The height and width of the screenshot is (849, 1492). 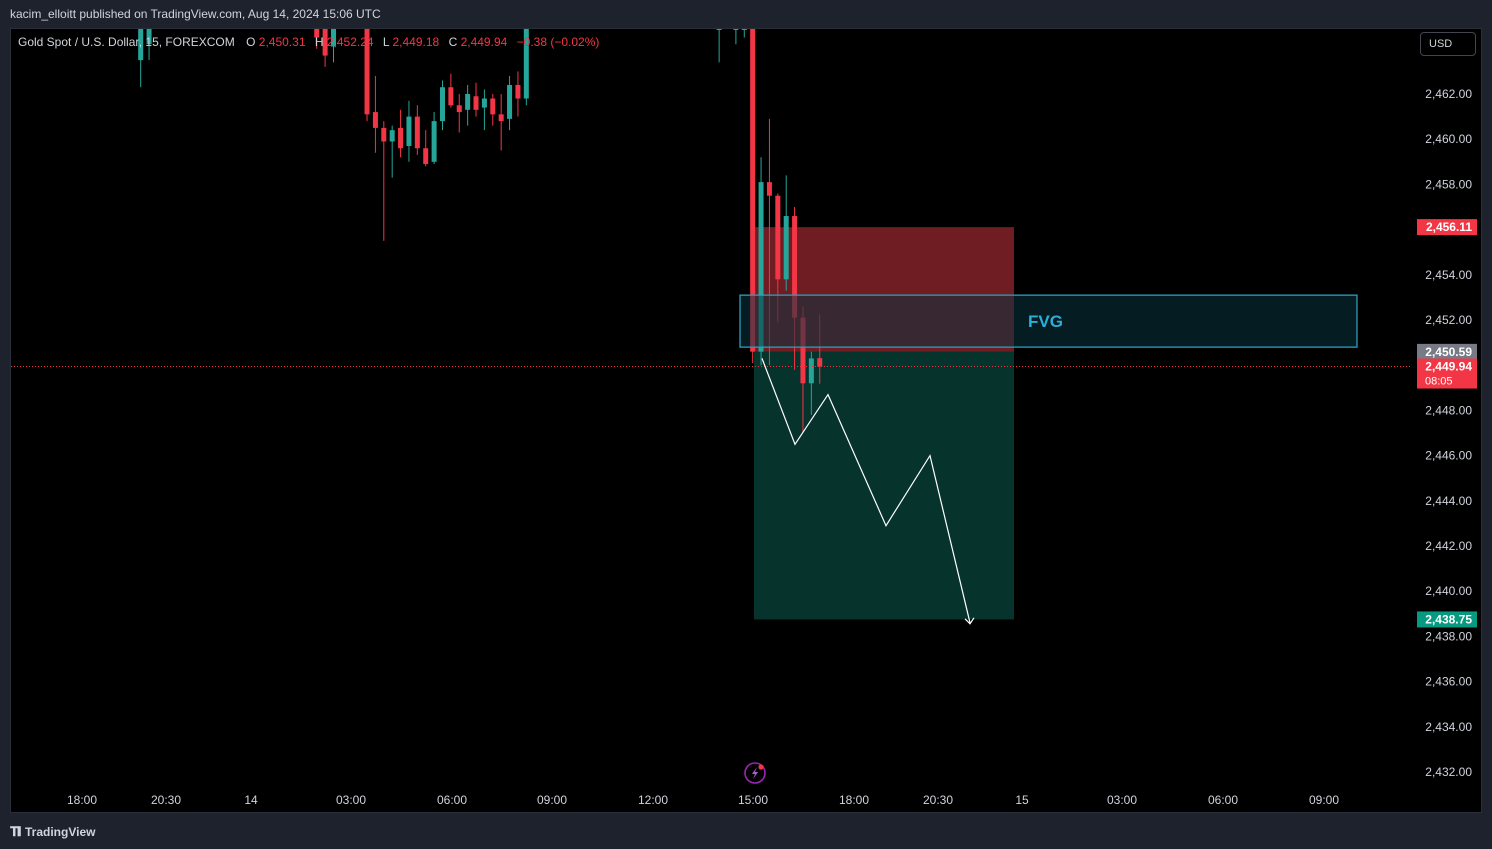 I want to click on entry-price-tag-bg, so click(x=1447, y=351).